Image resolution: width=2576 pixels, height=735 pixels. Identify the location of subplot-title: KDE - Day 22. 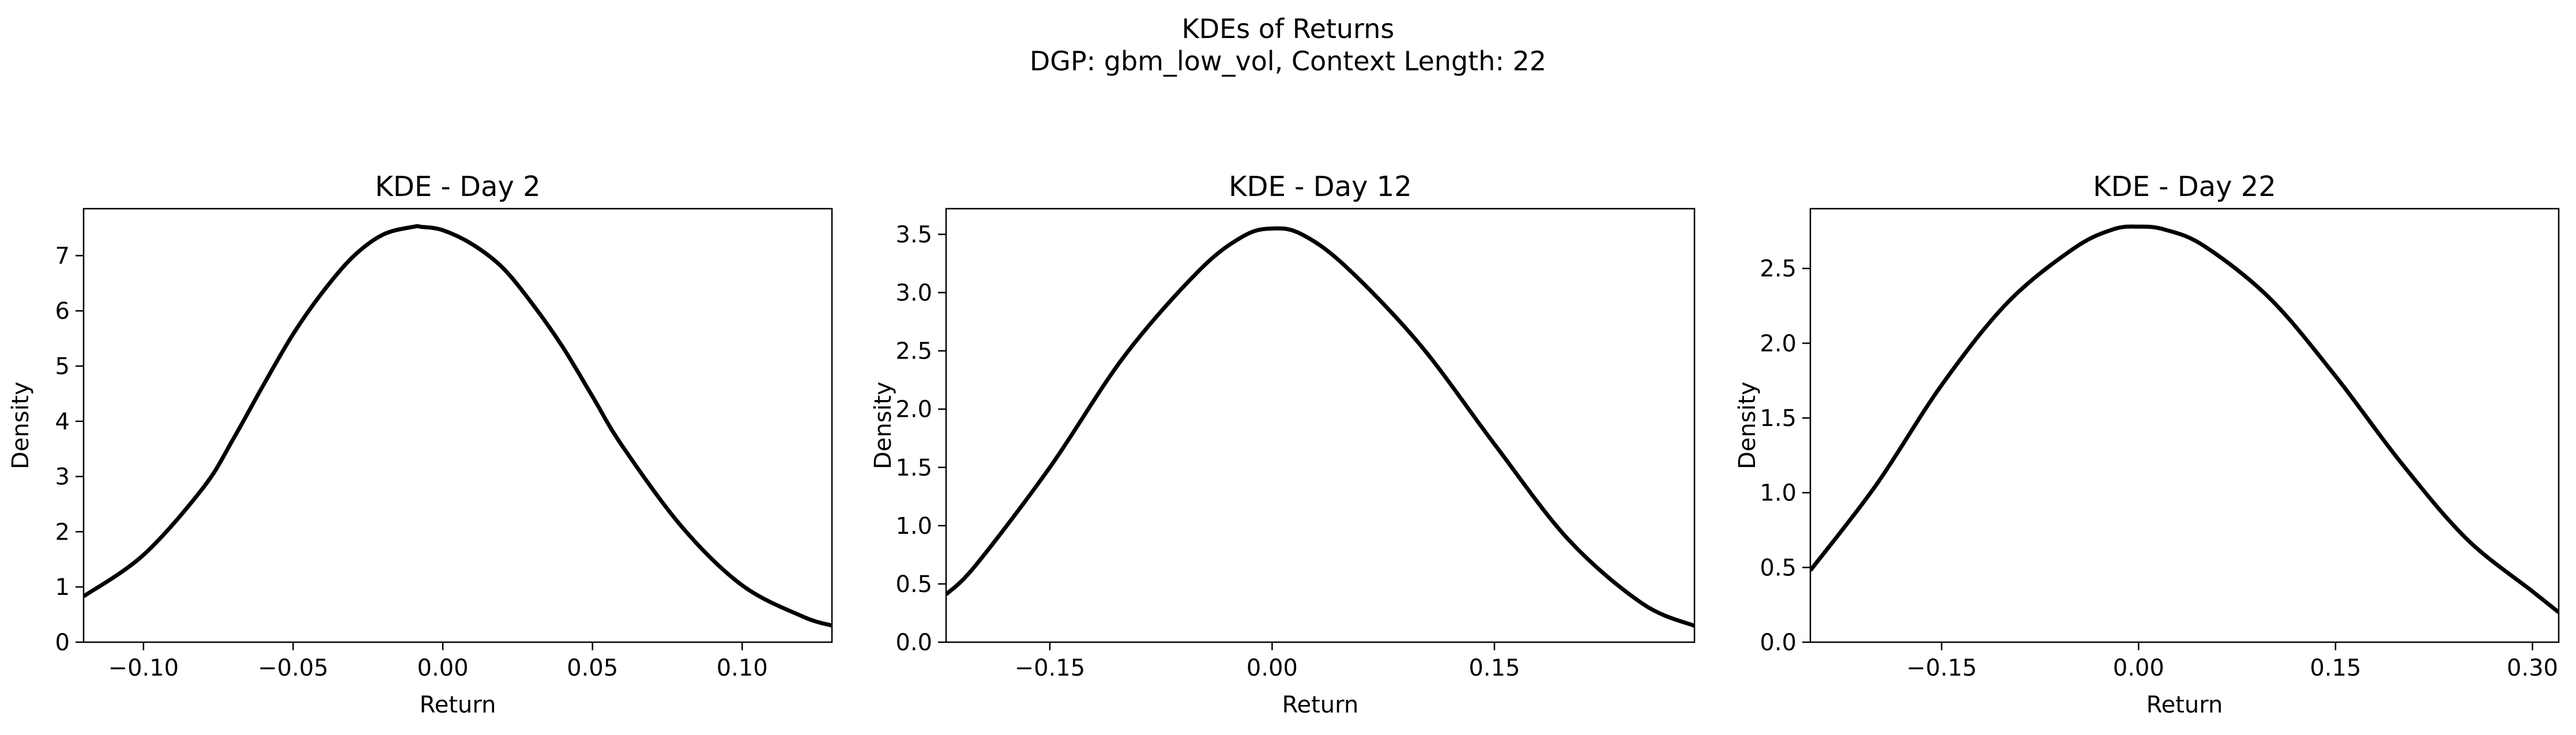
(2184, 187).